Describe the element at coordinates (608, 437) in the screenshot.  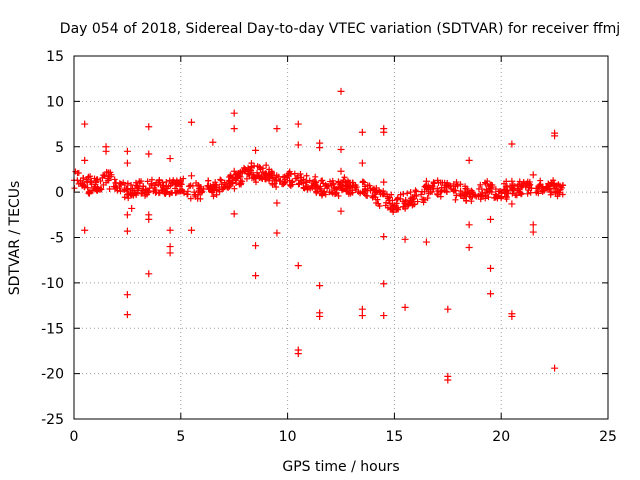
I see `x-tick-label: 25` at that location.